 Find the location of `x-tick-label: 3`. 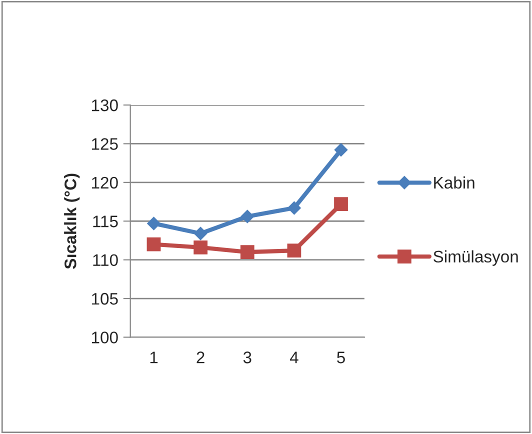

x-tick-label: 3 is located at coordinates (247, 358).